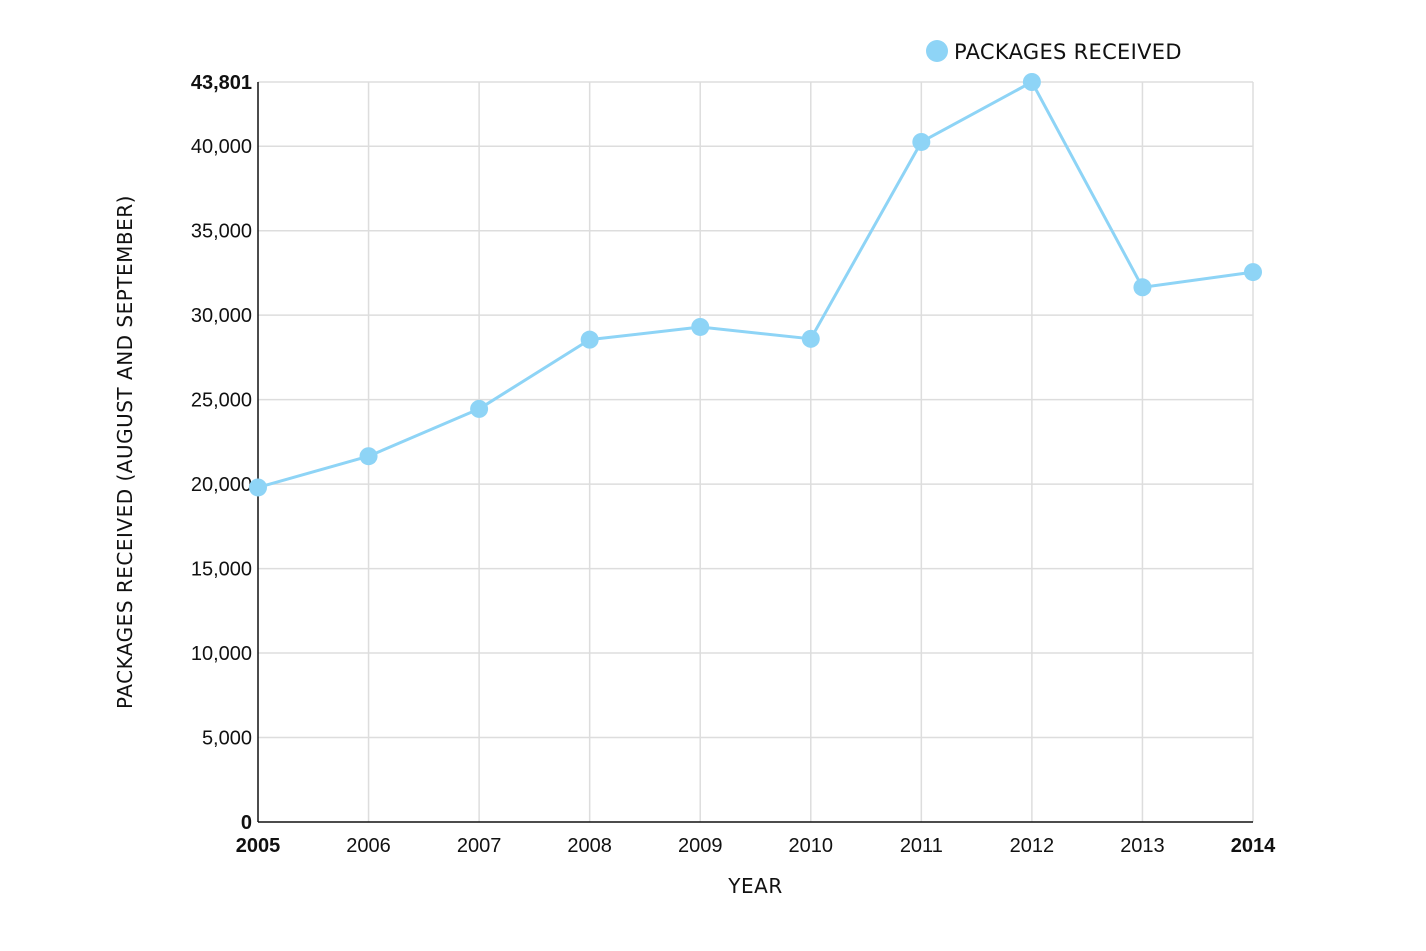 This screenshot has height=951, width=1426. What do you see at coordinates (246, 823) in the screenshot?
I see `y-tick-label: 0` at bounding box center [246, 823].